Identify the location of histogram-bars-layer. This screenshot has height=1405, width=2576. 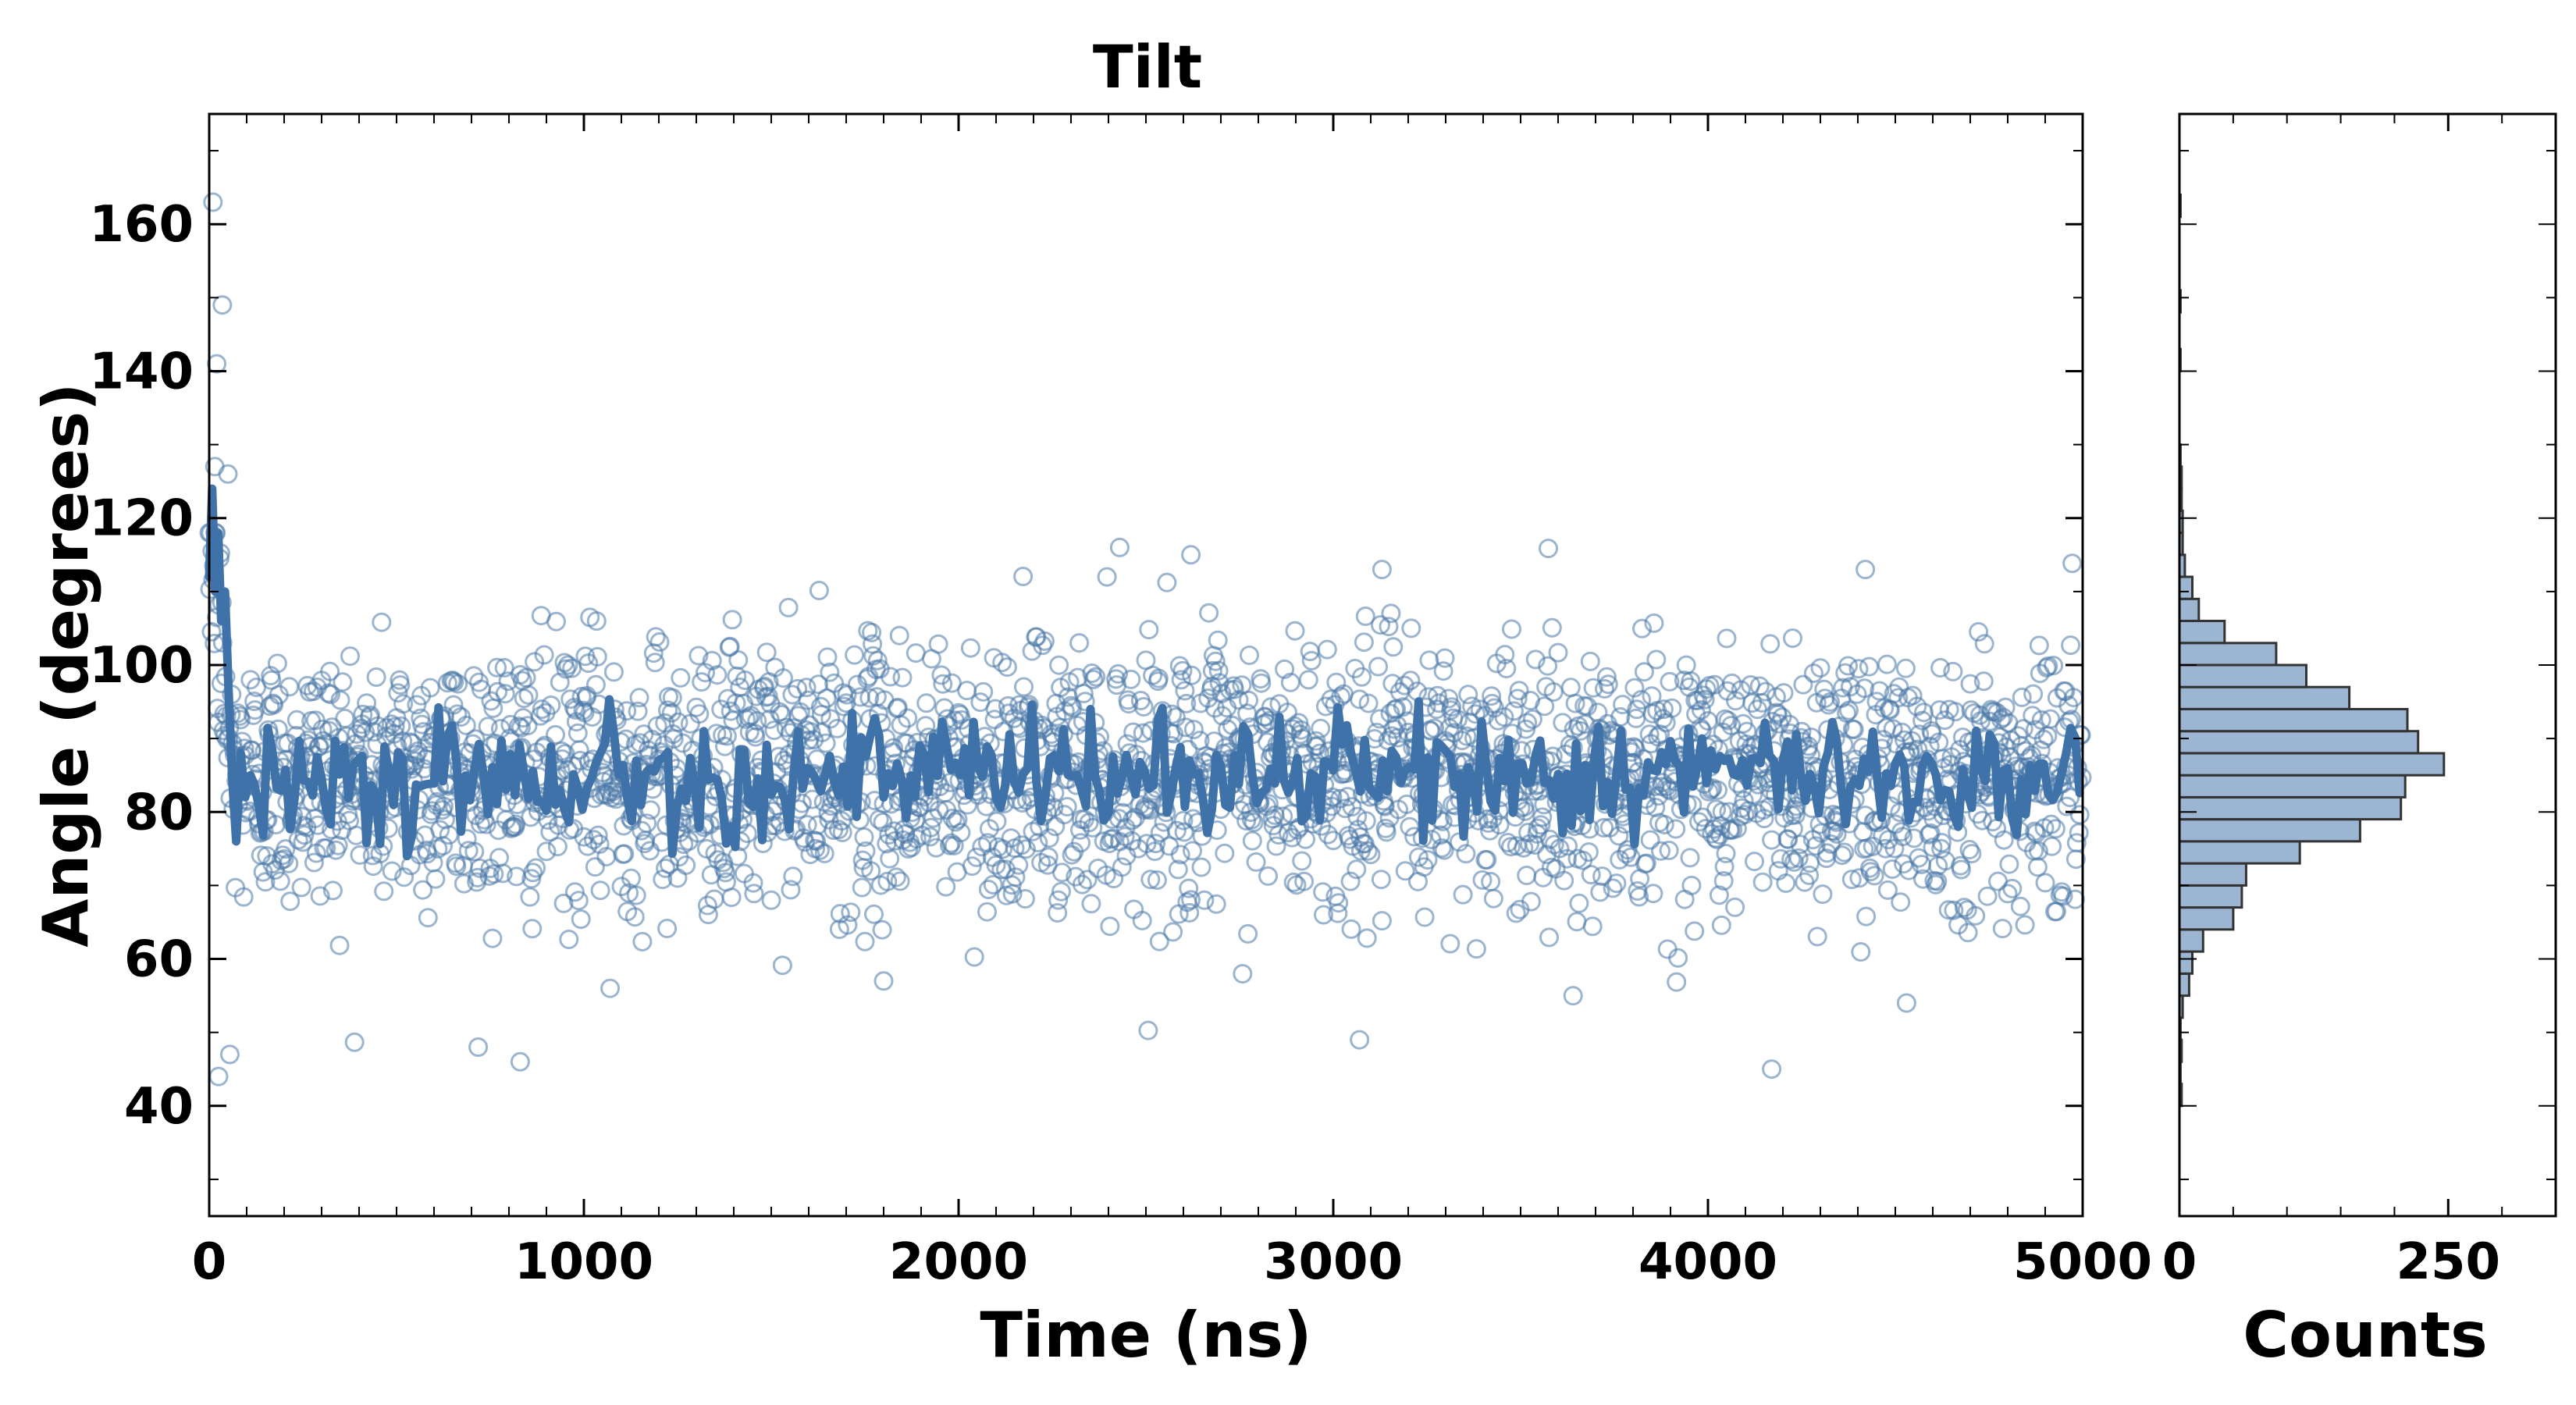
(2312, 651).